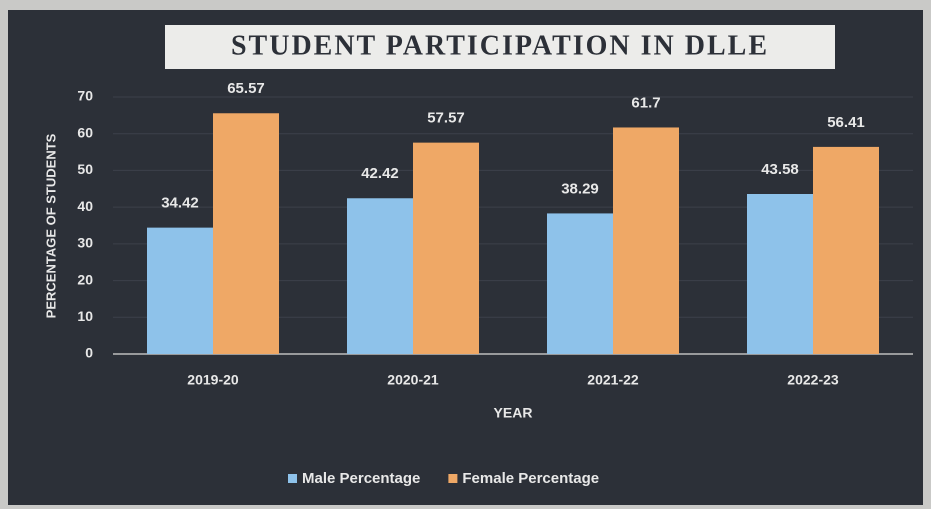 The image size is (931, 509). Describe the element at coordinates (180, 203) in the screenshot. I see `data-label: 34.42` at that location.